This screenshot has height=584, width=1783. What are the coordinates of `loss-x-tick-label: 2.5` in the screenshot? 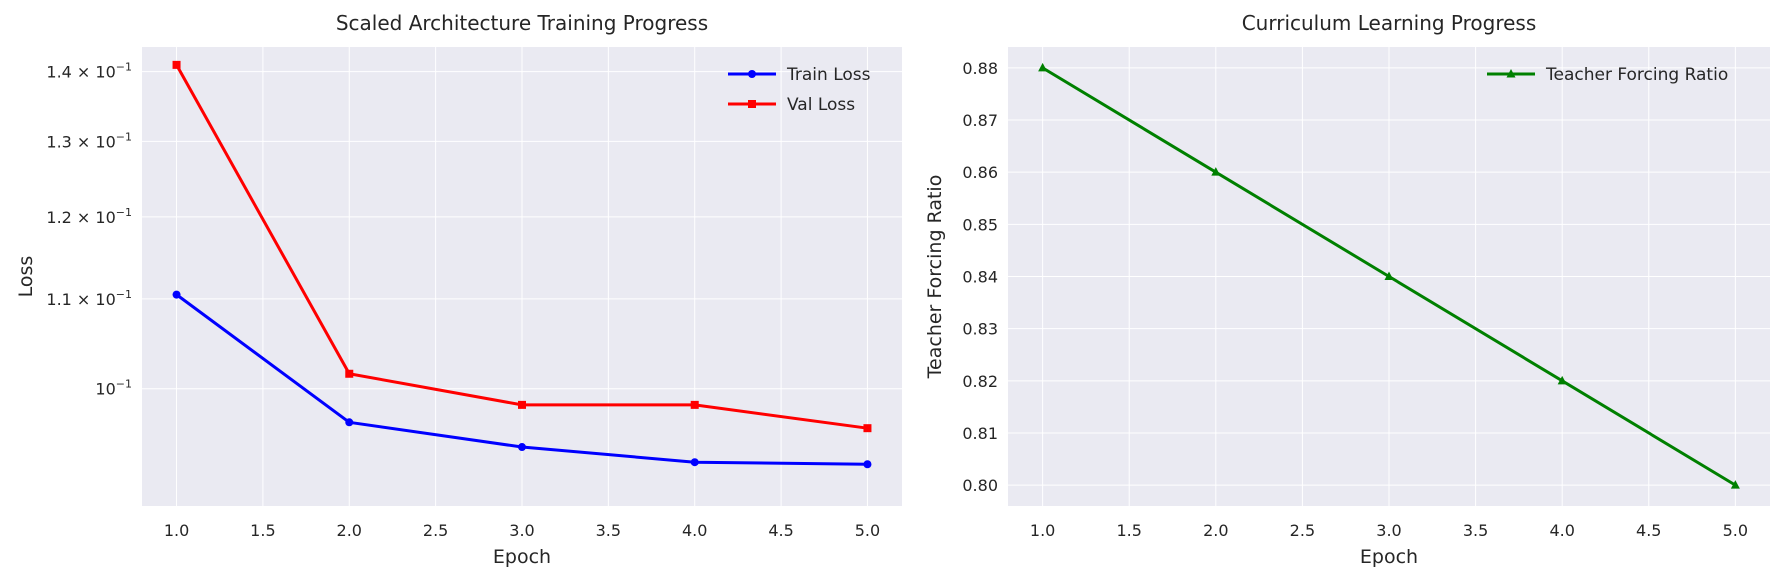 It's located at (435, 530).